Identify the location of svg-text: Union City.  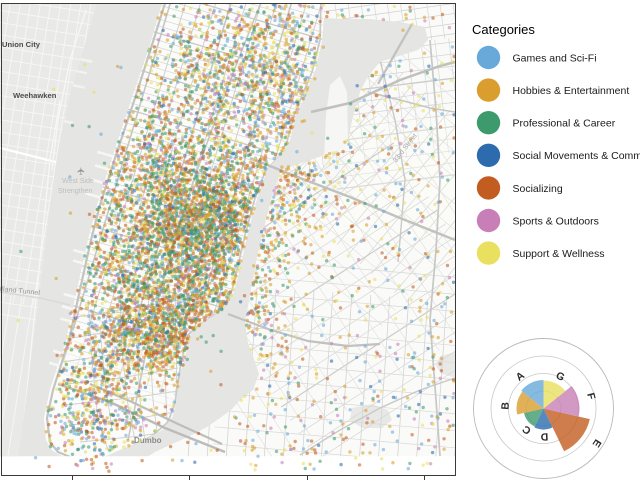
(21, 44).